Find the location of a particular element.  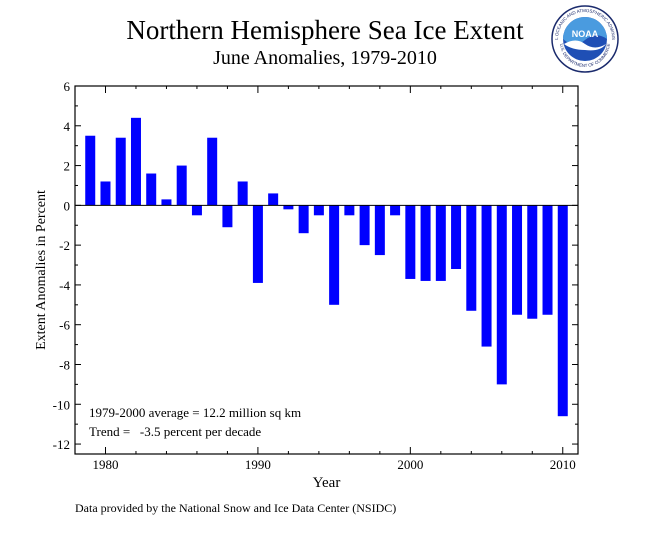

bar-1994 is located at coordinates (318, 210).